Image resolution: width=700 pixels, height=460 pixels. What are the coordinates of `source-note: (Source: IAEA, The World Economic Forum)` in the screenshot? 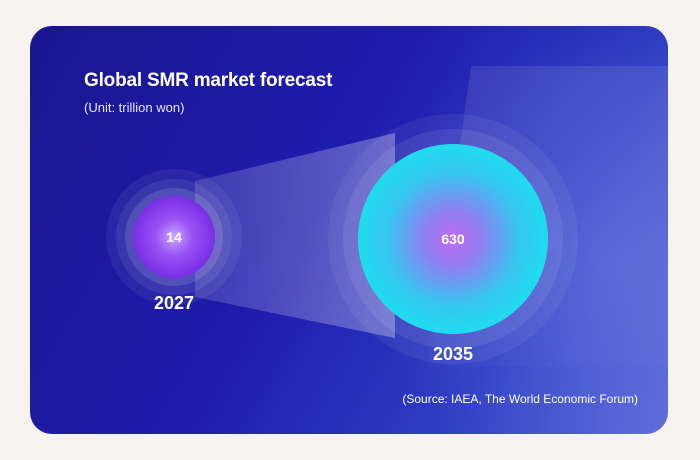 It's located at (520, 399).